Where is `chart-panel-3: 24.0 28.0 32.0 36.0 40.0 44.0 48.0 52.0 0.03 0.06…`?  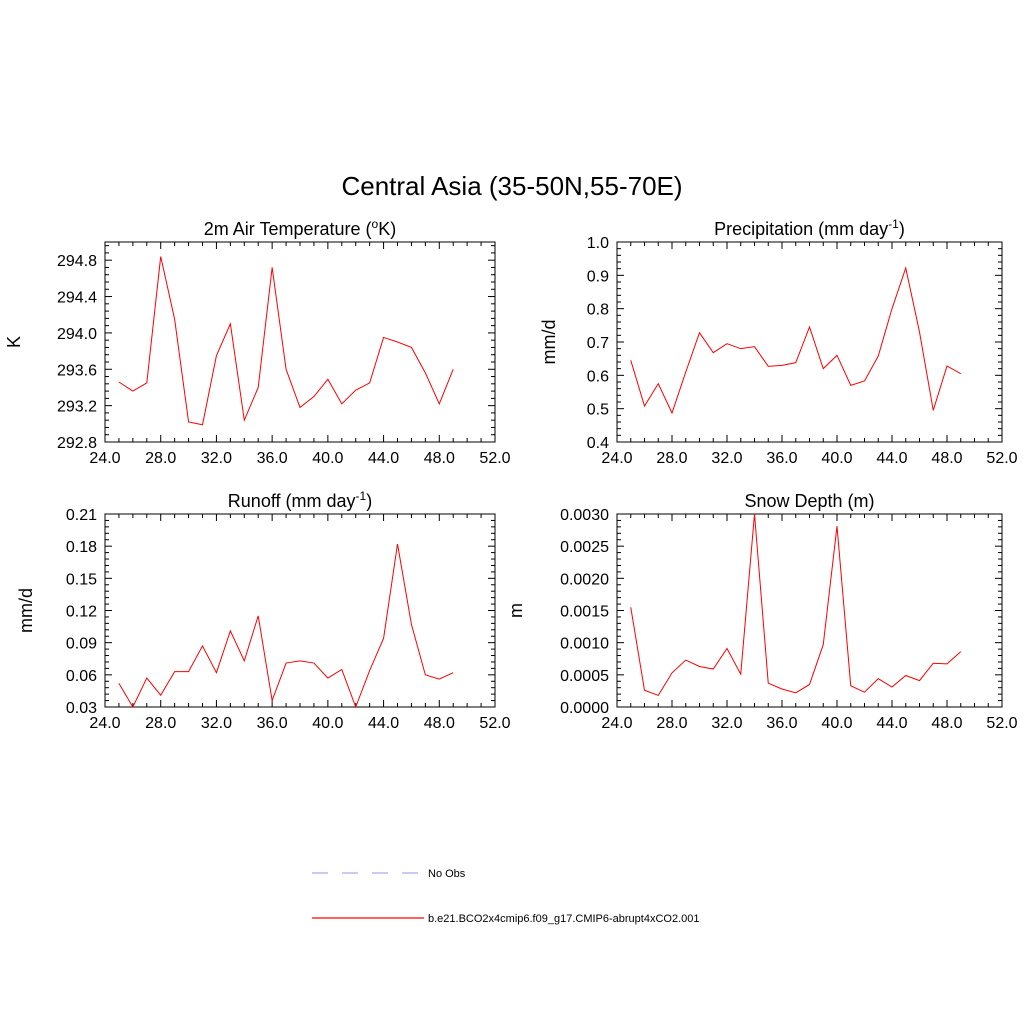
chart-panel-3: 24.0 28.0 32.0 36.0 40.0 44.0 48.0 52.0 0.03 0.06… is located at coordinates (263, 610).